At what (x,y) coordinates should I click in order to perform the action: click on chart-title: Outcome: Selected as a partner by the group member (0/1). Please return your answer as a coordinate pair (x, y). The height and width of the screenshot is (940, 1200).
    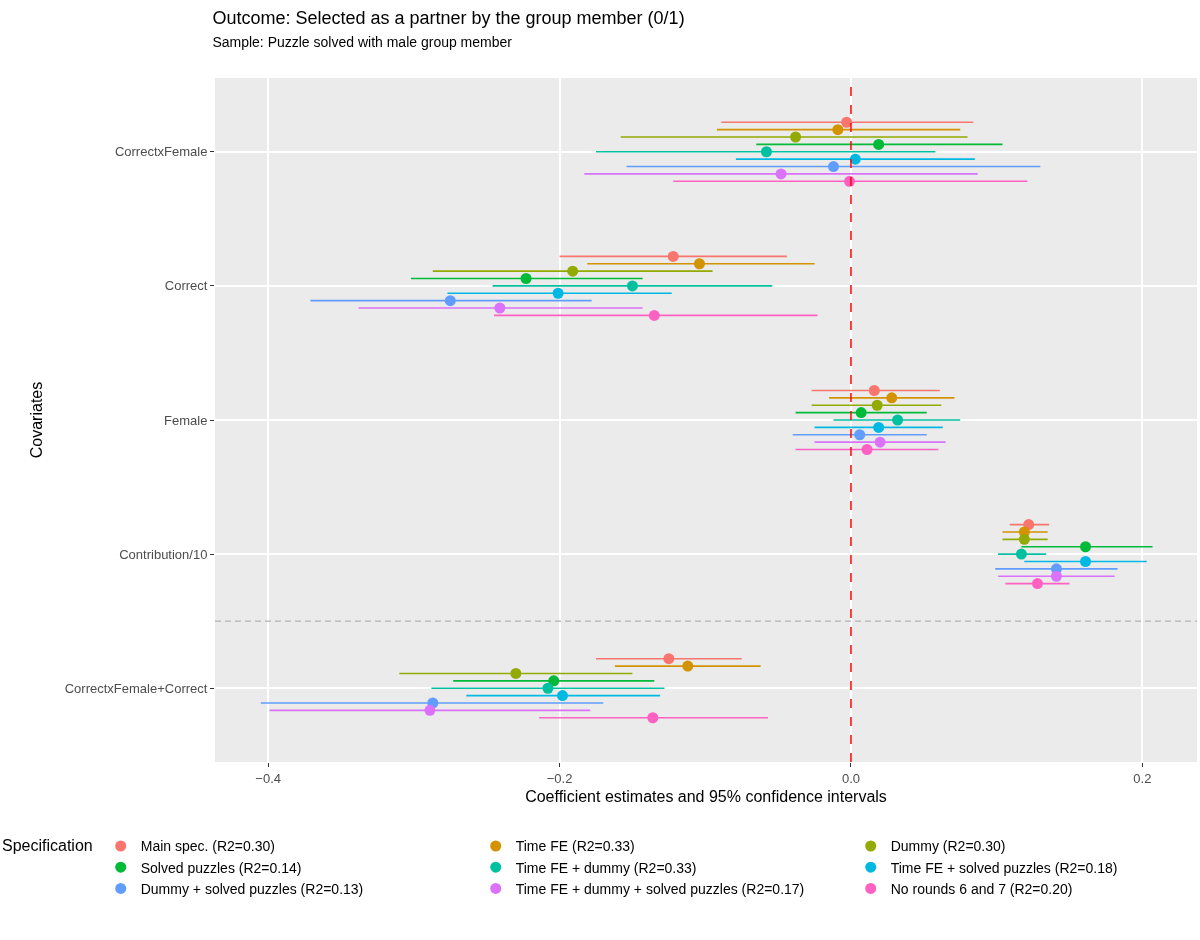
    Looking at the image, I should click on (448, 17).